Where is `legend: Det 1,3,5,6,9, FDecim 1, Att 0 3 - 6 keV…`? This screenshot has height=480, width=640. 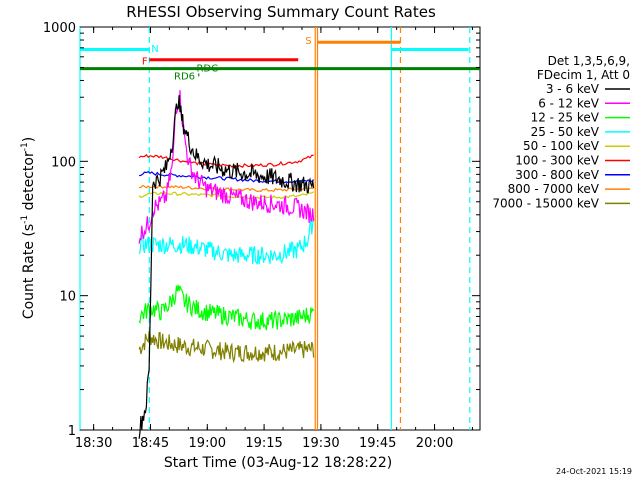 legend: Det 1,3,5,6,9, FDecim 1, Att 0 3 - 6 keV… is located at coordinates (561, 132).